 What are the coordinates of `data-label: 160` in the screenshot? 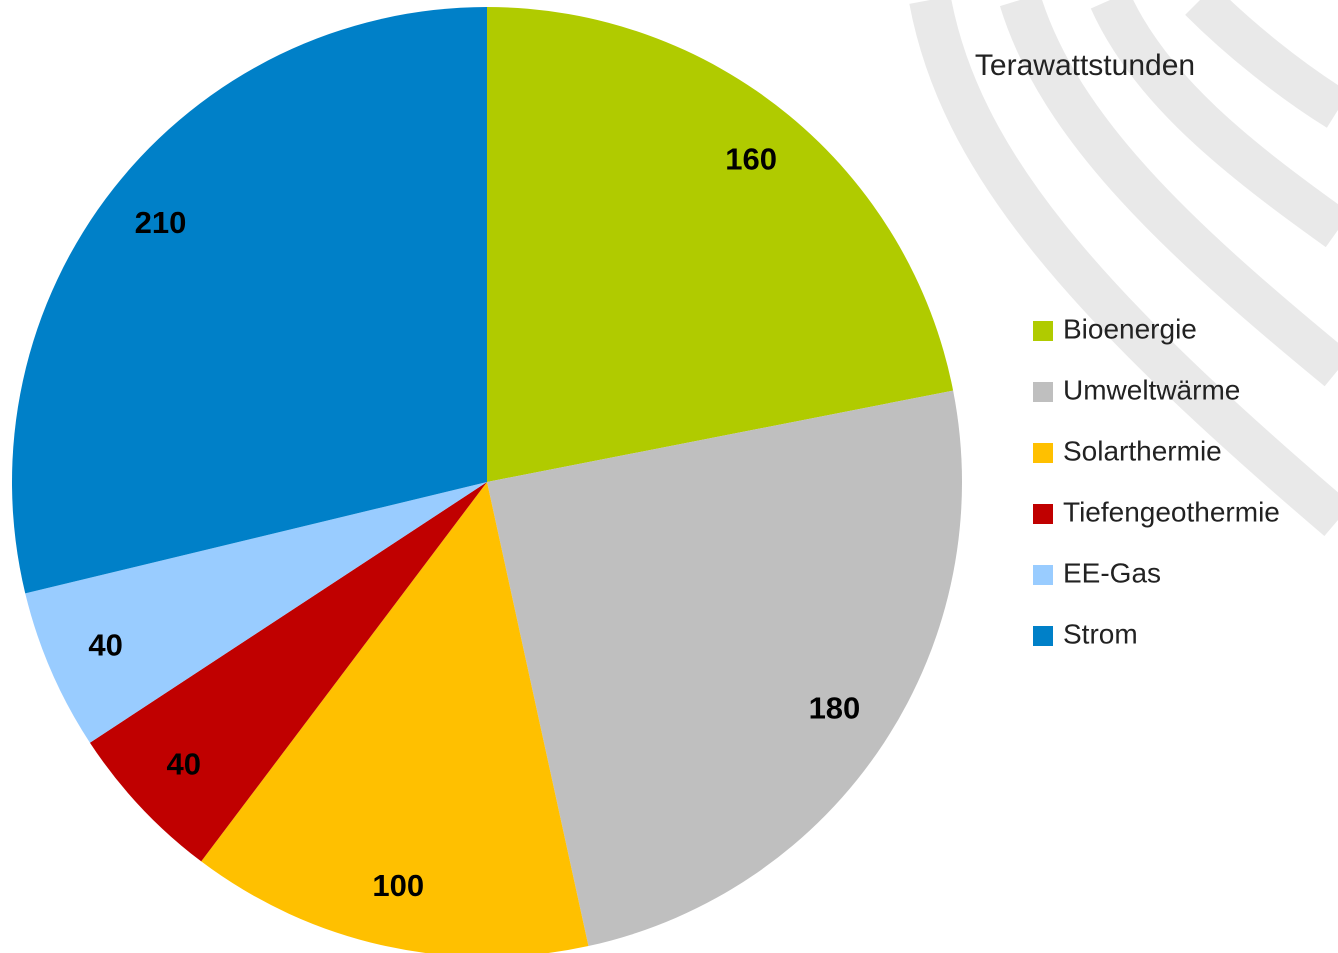 It's located at (751, 158).